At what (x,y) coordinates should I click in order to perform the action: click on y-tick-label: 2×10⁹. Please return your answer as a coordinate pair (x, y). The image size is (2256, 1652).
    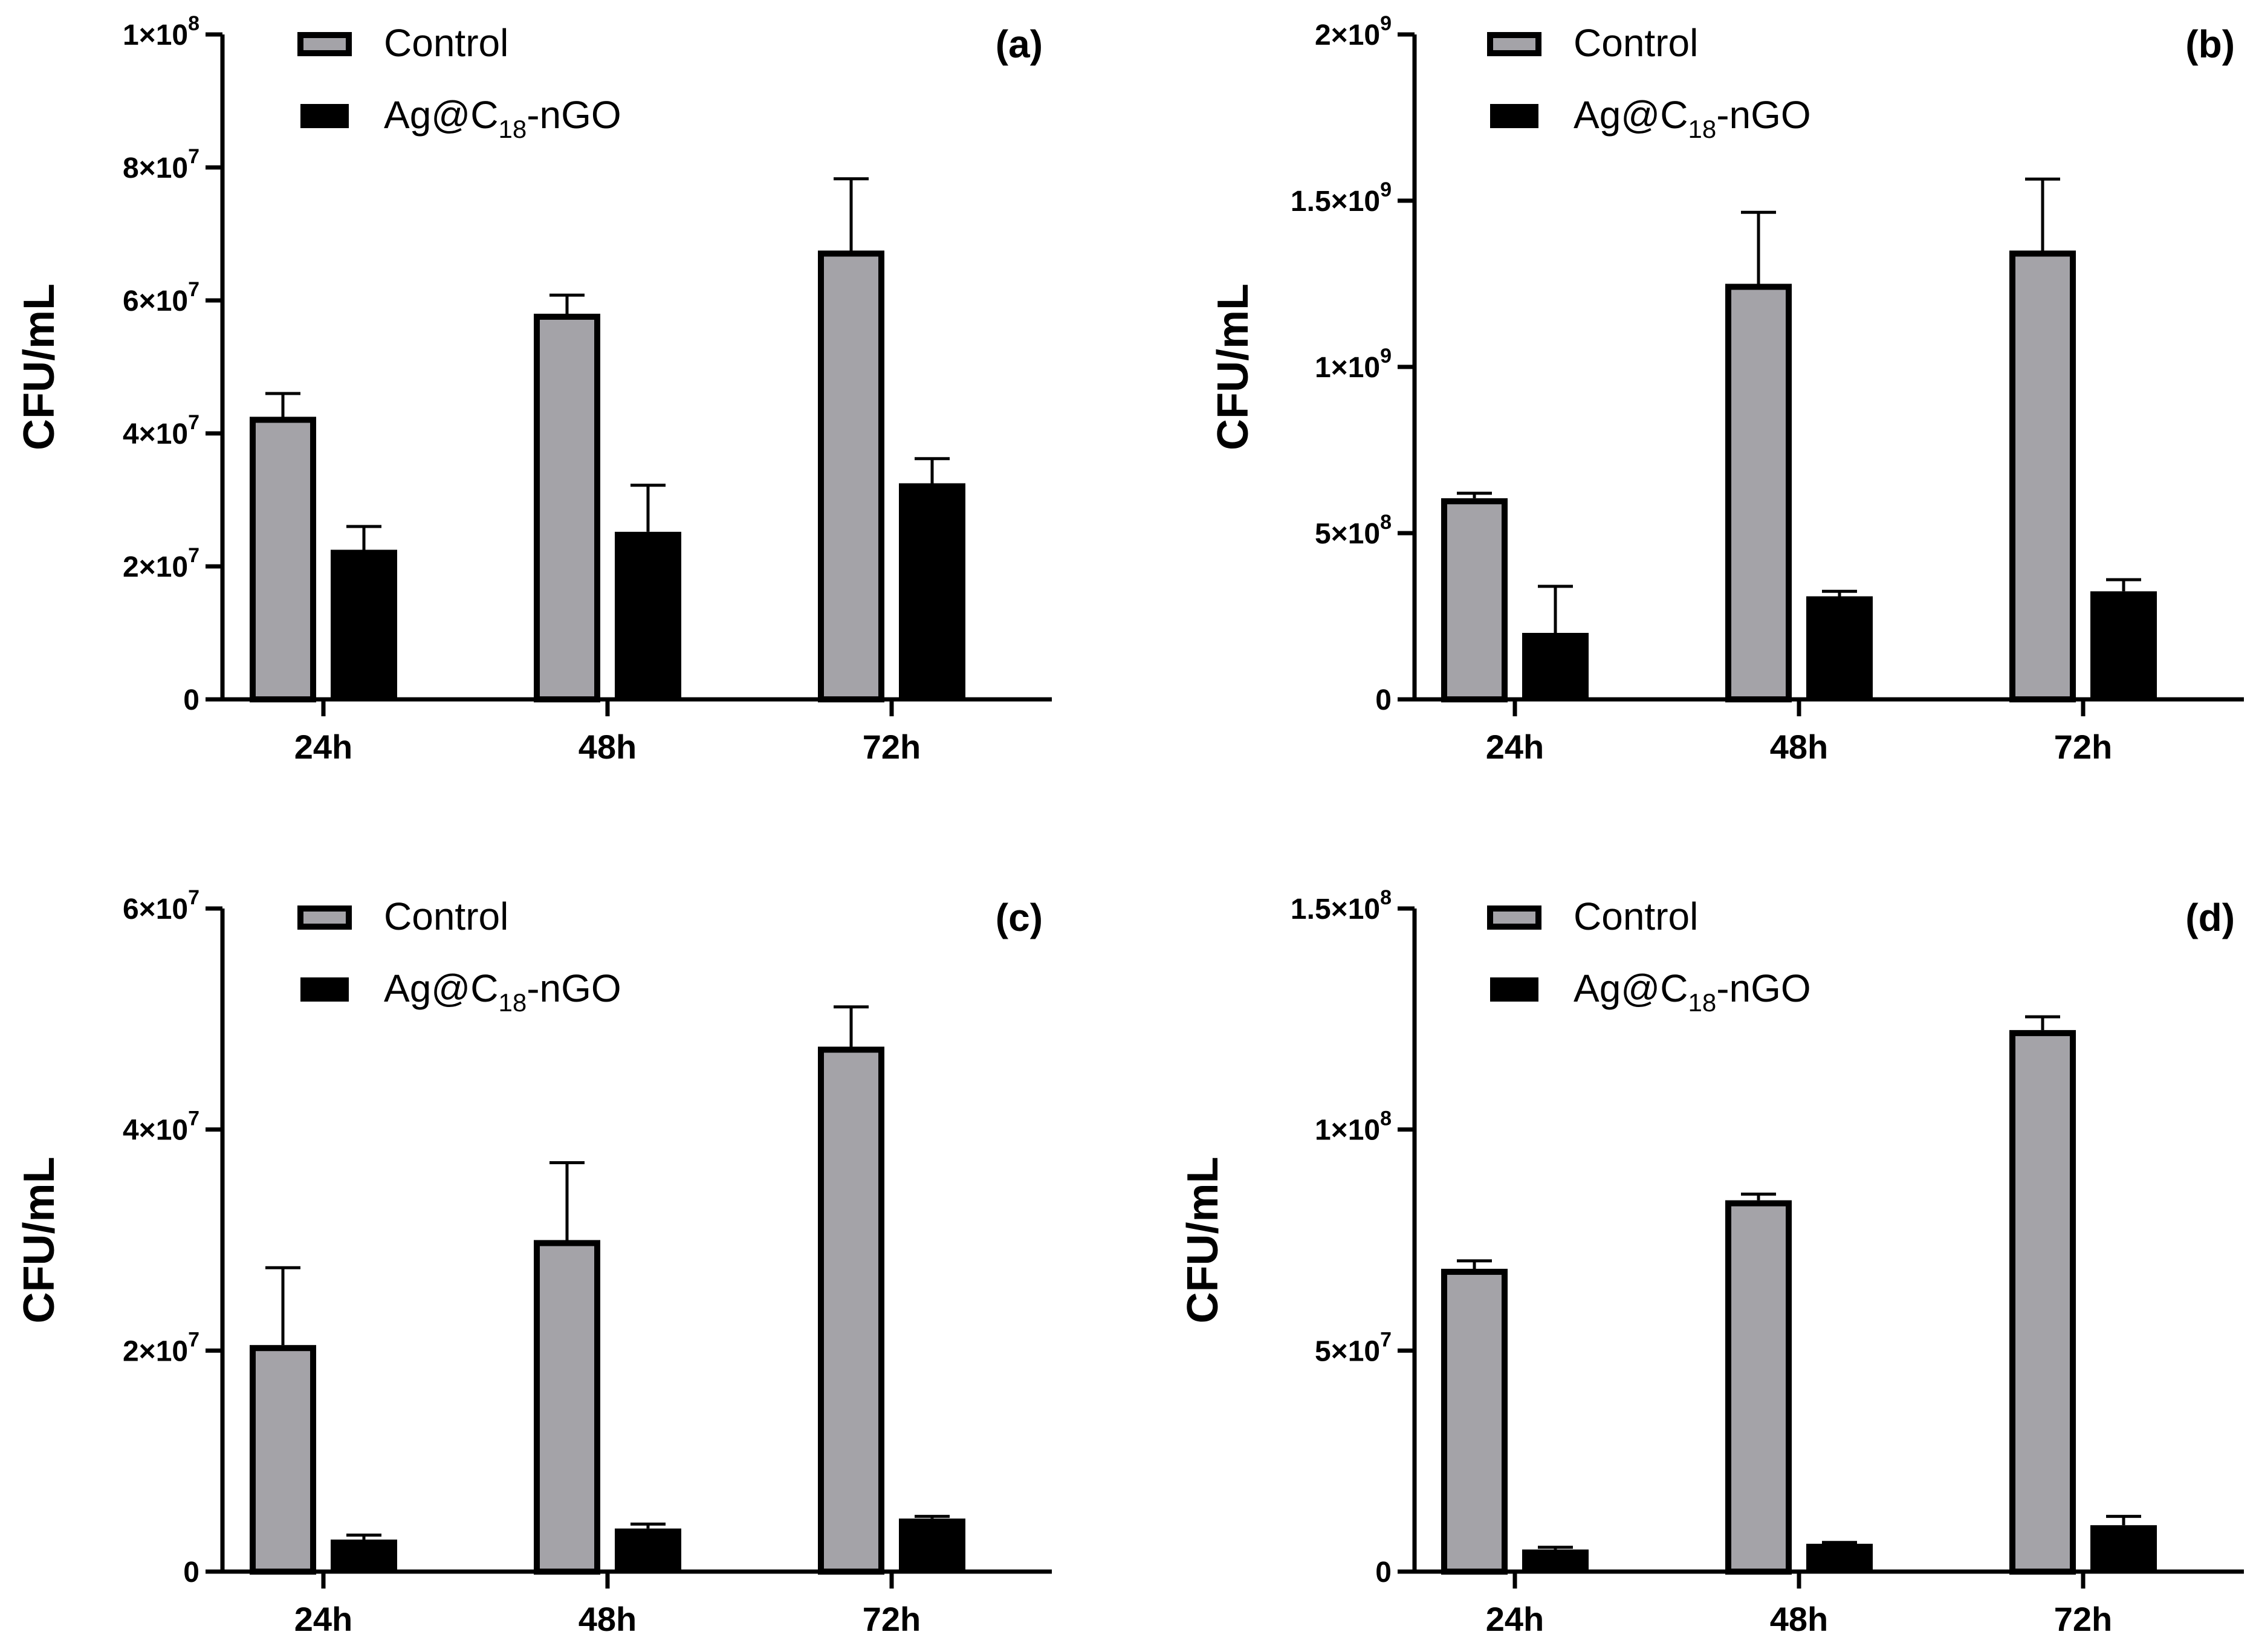
    Looking at the image, I should click on (1353, 31).